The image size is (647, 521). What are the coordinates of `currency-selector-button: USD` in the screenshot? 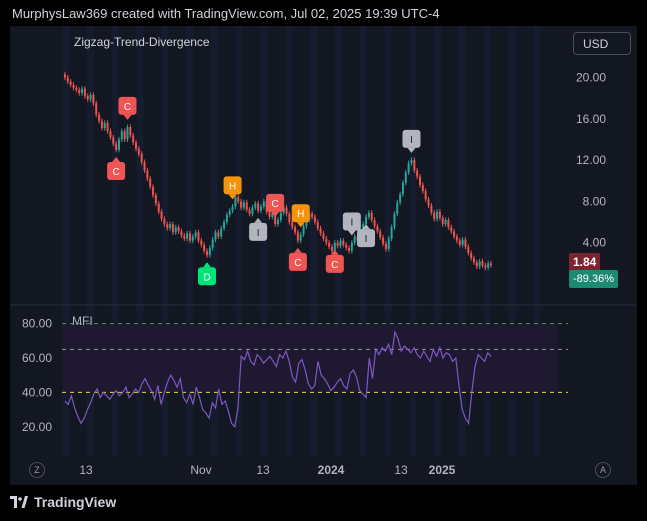 It's located at (602, 43).